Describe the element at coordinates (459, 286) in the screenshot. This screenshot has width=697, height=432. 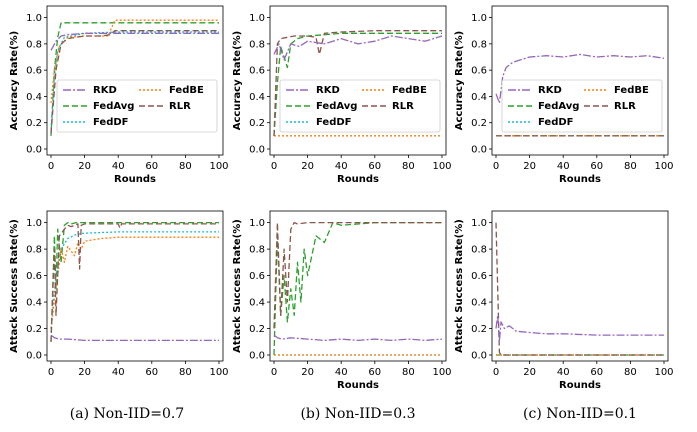
I see `y-axis-label: Attack Success Rate(%)` at that location.